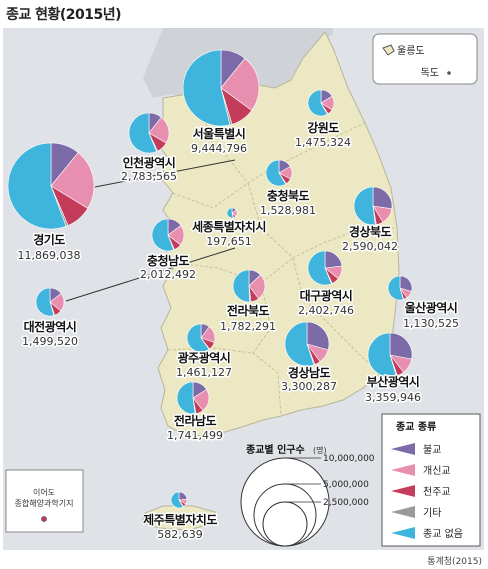 This screenshot has width=488, height=569. What do you see at coordinates (168, 260) in the screenshot?
I see `chungnam-name: 충청남도` at bounding box center [168, 260].